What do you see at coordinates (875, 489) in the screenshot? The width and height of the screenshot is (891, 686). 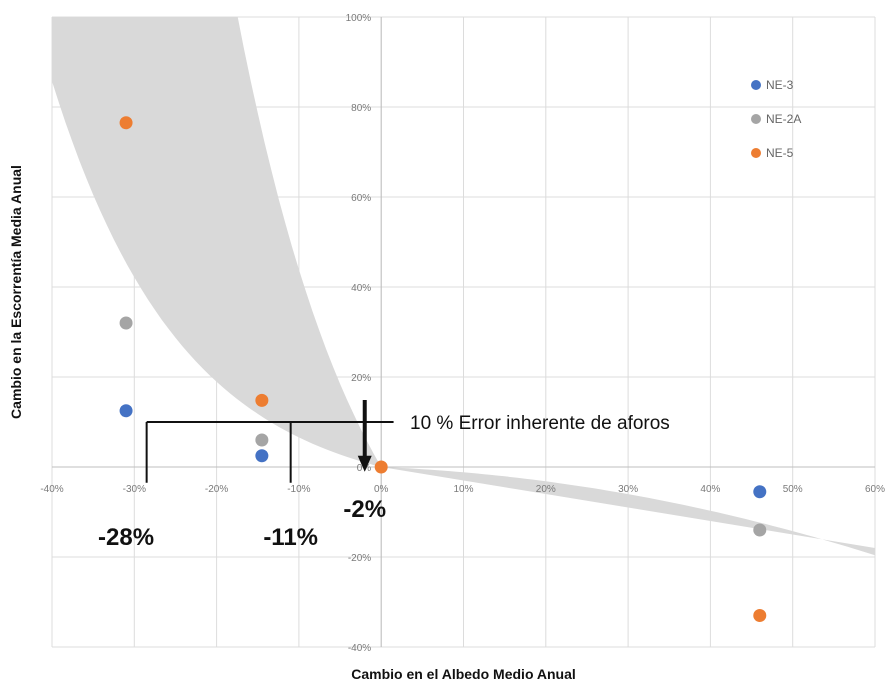 I see `x-tick-label: 60%` at bounding box center [875, 489].